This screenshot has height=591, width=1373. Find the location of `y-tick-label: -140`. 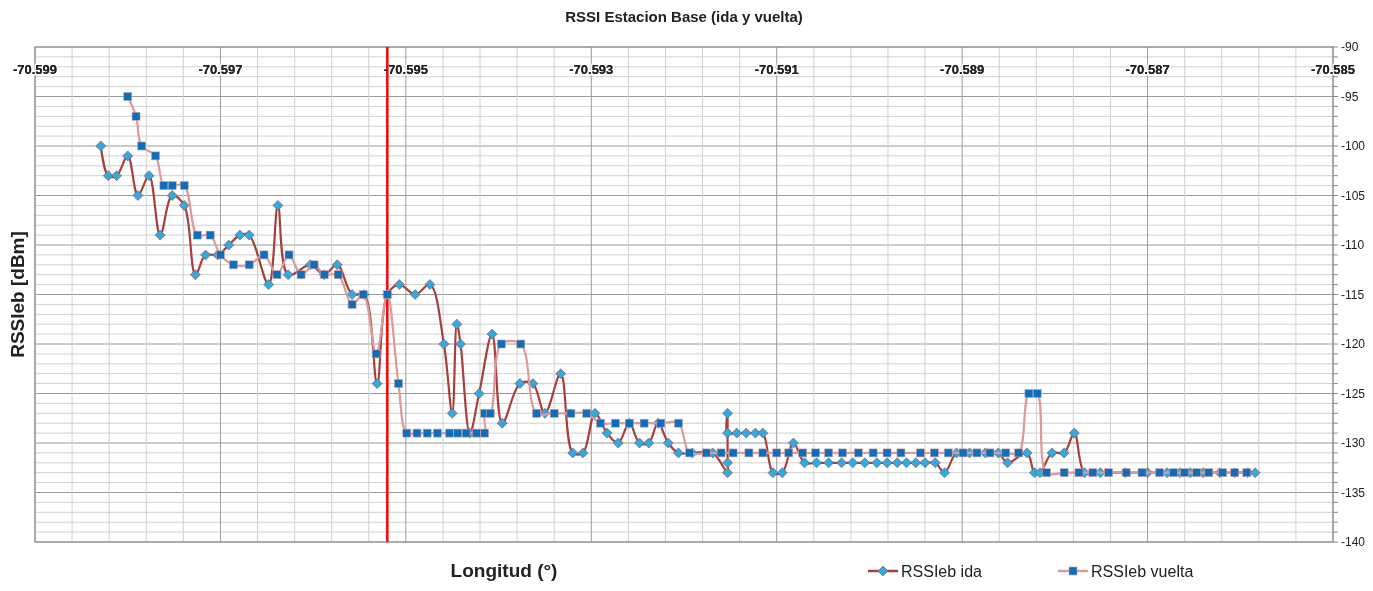

y-tick-label: -140 is located at coordinates (1353, 542).